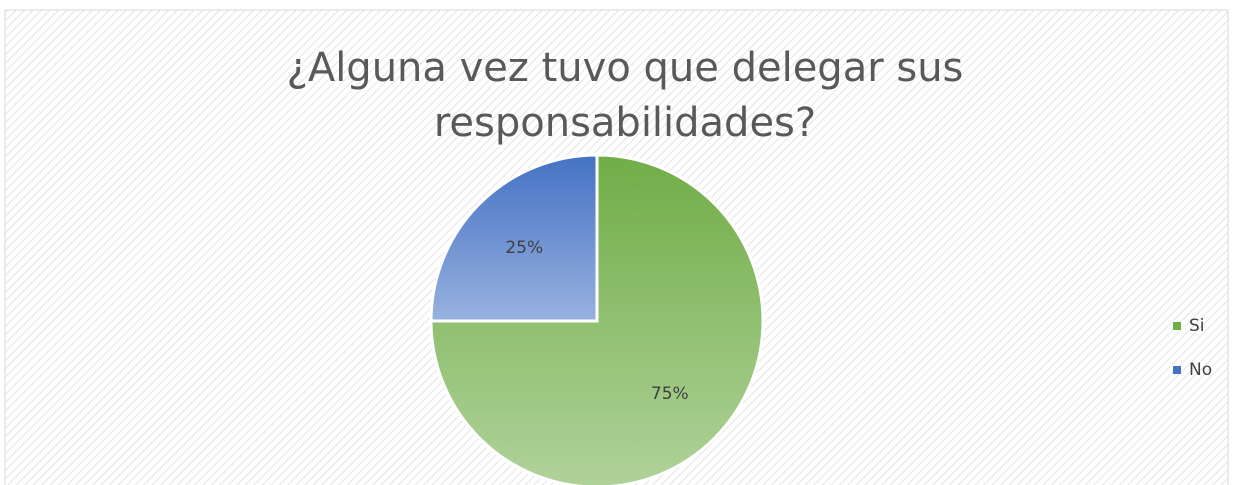 The width and height of the screenshot is (1234, 485). I want to click on data-label: 75%, so click(670, 394).